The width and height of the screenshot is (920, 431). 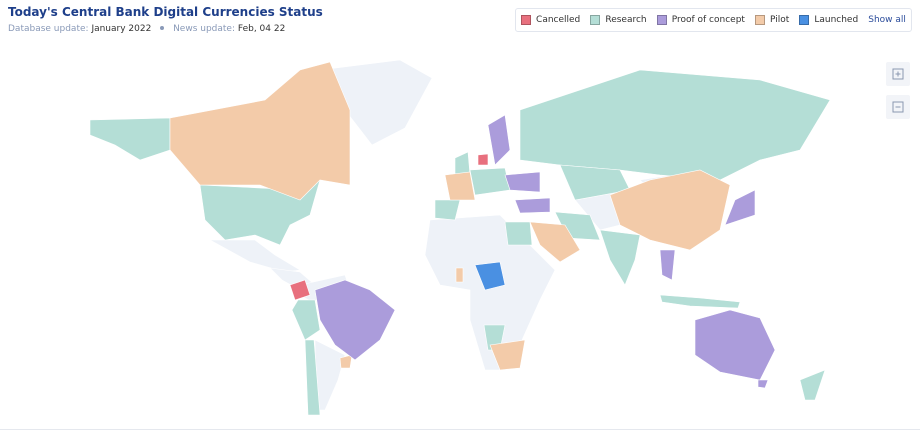 I want to click on saudi-arabia, so click(x=555, y=242).